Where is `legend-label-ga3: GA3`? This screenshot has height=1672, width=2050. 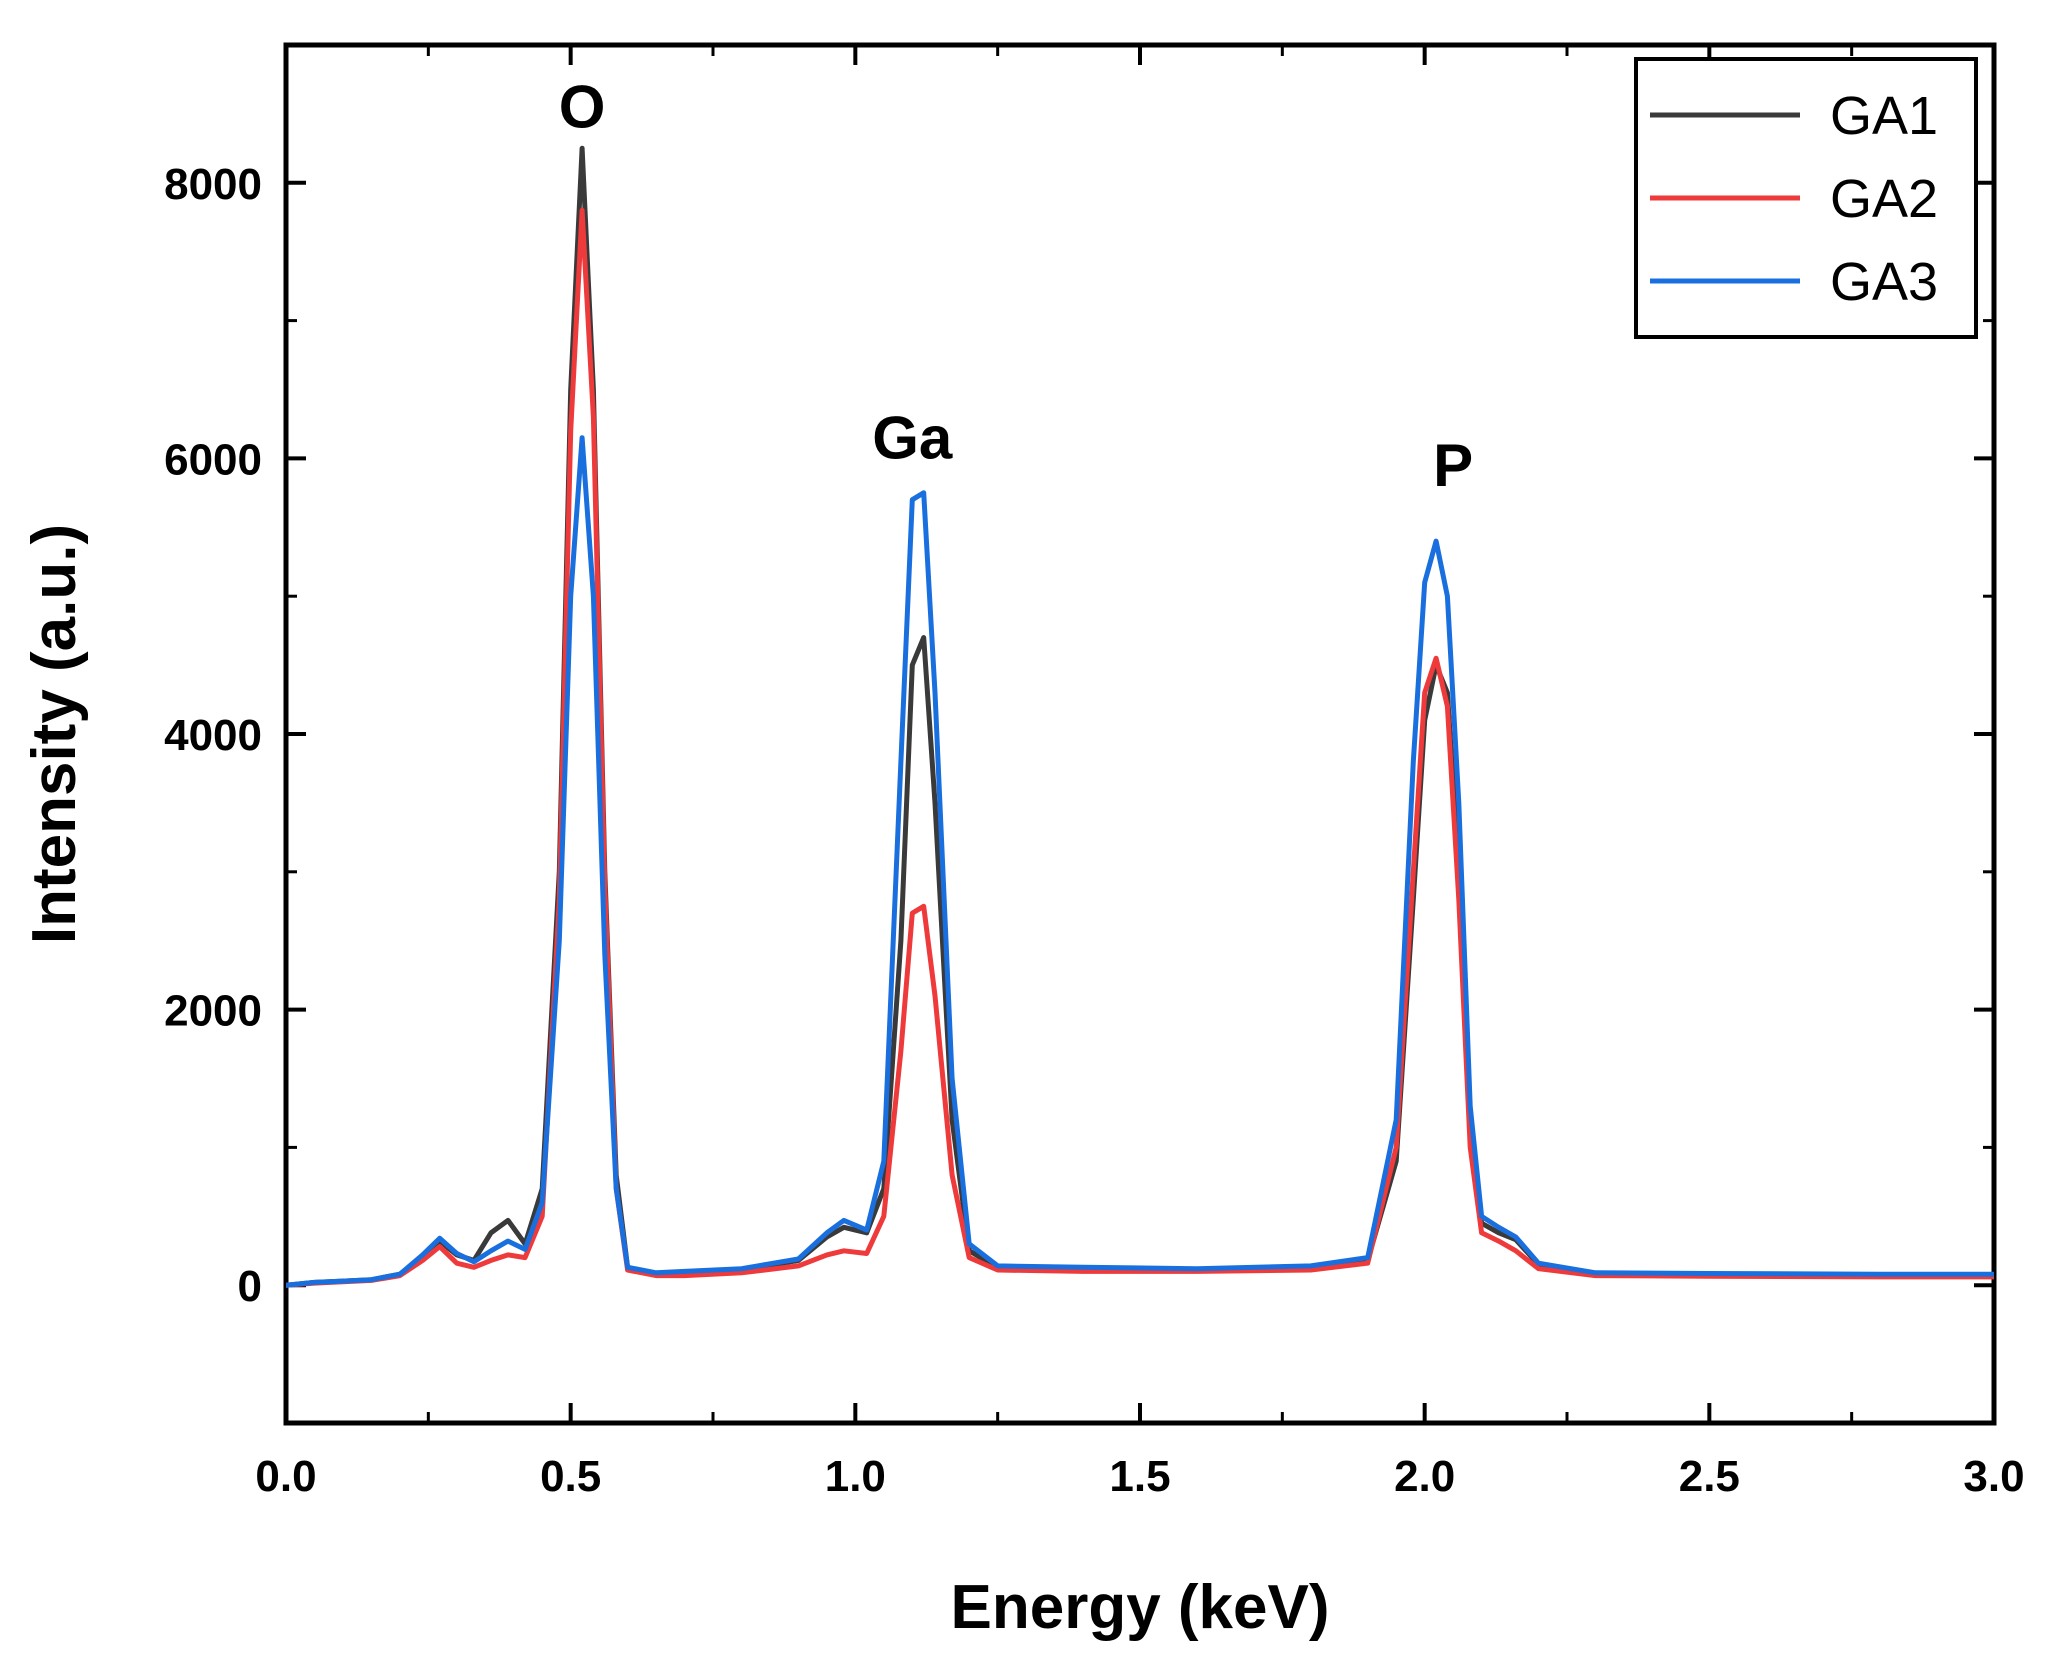 legend-label-ga3: GA3 is located at coordinates (1884, 282).